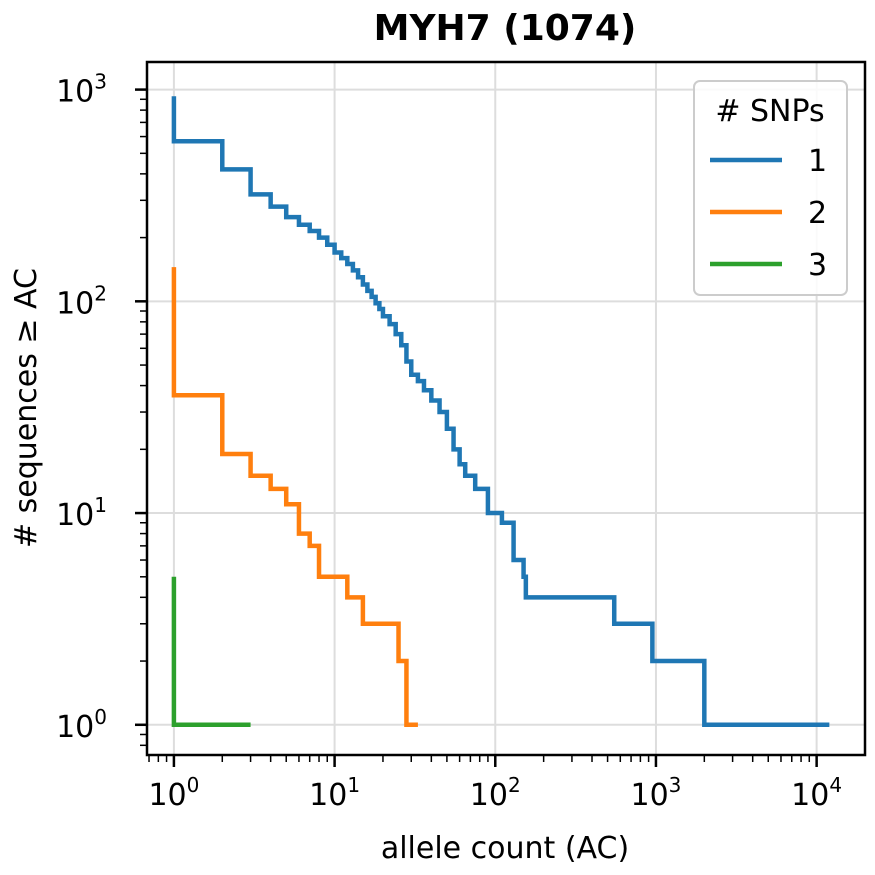 This screenshot has height=875, width=875. I want to click on y-tick-label: 10⁰, so click(81, 725).